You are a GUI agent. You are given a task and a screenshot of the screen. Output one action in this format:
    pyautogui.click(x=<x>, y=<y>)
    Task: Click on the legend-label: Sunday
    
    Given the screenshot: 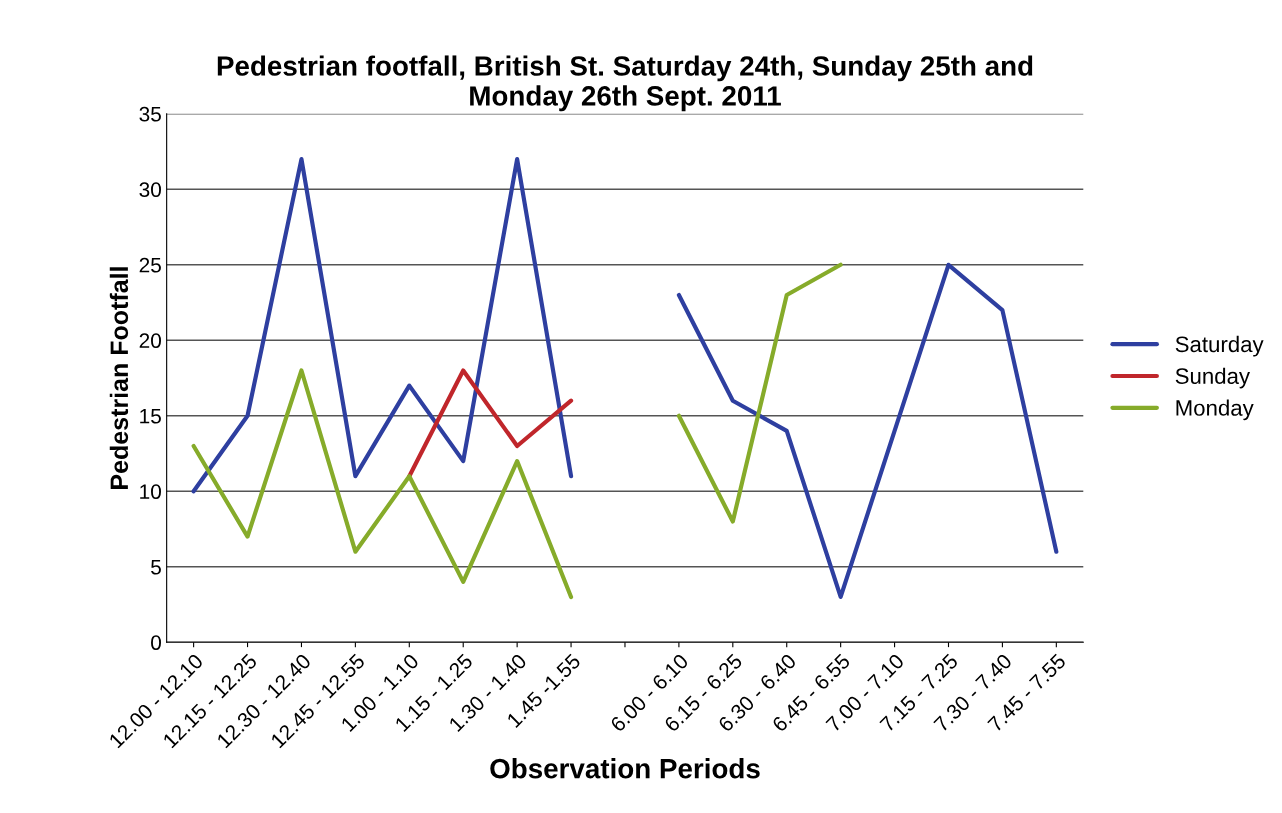 What is the action you would take?
    pyautogui.click(x=1213, y=378)
    